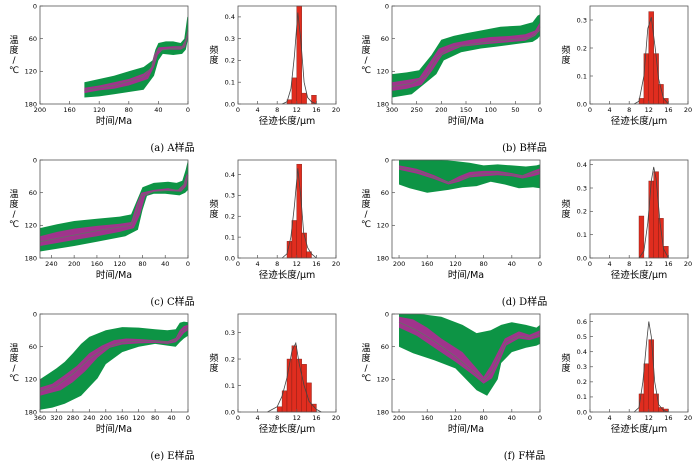  I want to click on thermal-plot: 300 250 200 150 100 50 0 0 60 120 180 时间/Ma 温度/℃, so click(451, 64).